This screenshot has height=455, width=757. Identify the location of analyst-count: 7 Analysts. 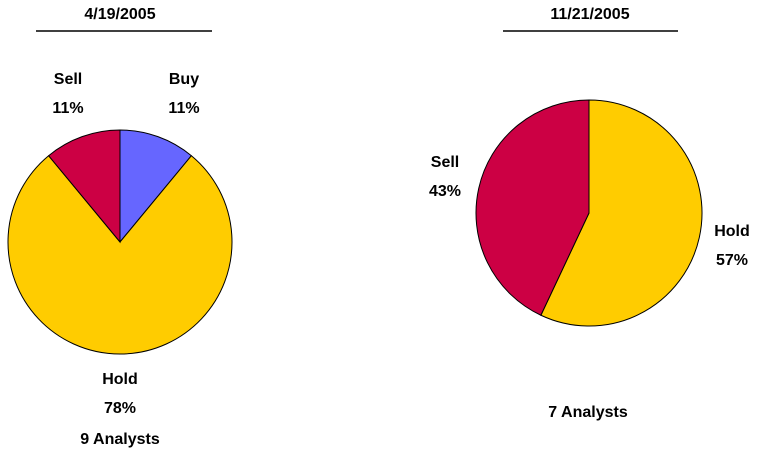
(588, 412).